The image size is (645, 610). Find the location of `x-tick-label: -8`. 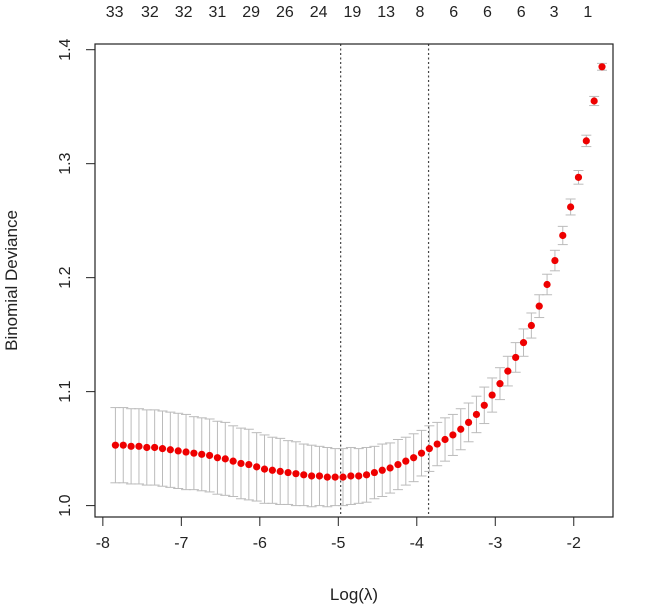

x-tick-label: -8 is located at coordinates (103, 543).